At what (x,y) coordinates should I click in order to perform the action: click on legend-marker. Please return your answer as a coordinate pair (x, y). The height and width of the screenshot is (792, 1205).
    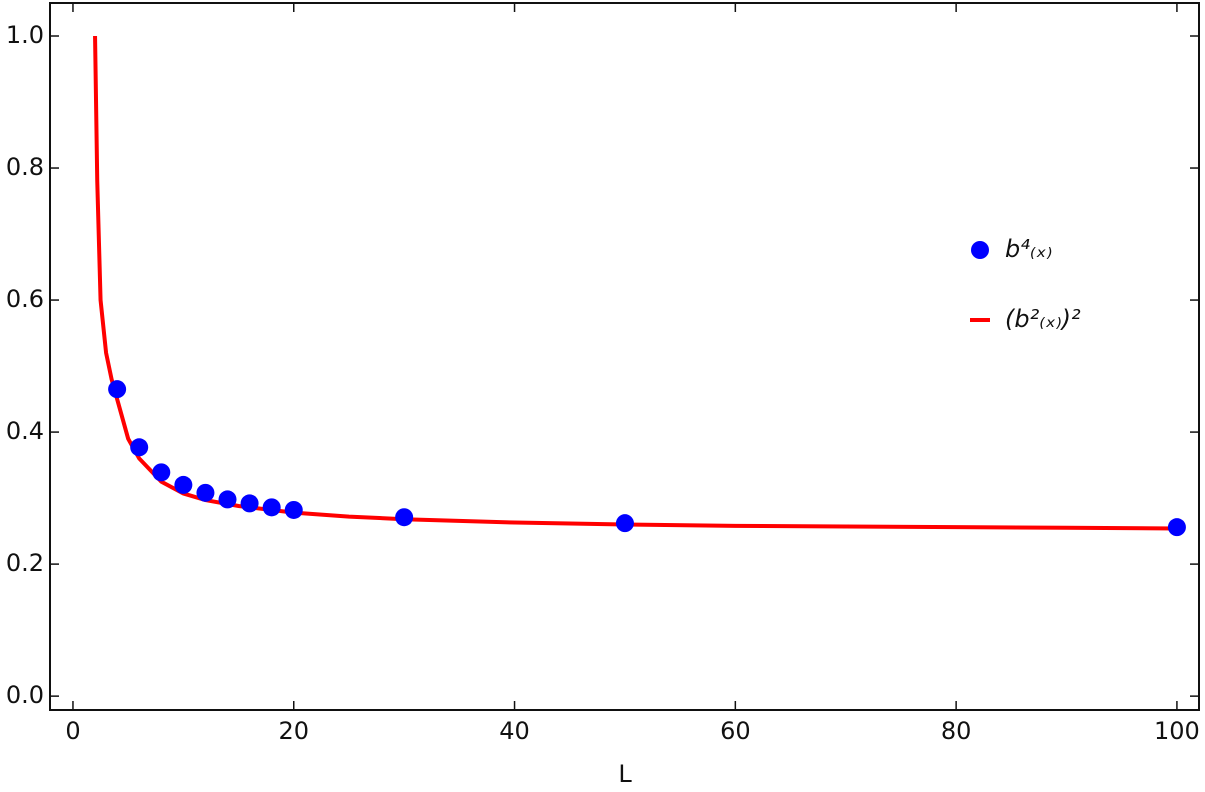
    Looking at the image, I should click on (980, 250).